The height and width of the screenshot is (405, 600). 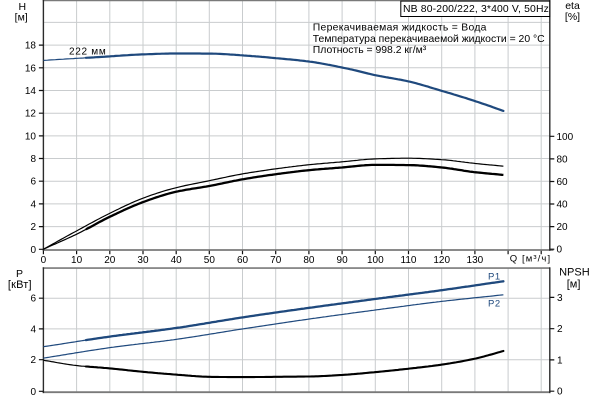 What do you see at coordinates (494, 303) in the screenshot?
I see `svg-text: P2` at bounding box center [494, 303].